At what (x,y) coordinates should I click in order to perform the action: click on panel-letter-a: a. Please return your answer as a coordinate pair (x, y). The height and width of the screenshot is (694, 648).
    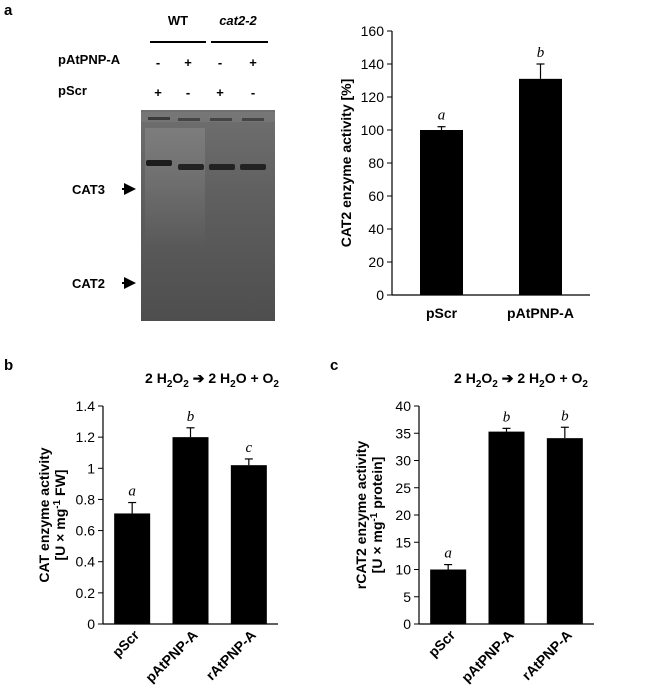
    Looking at the image, I should click on (8, 10).